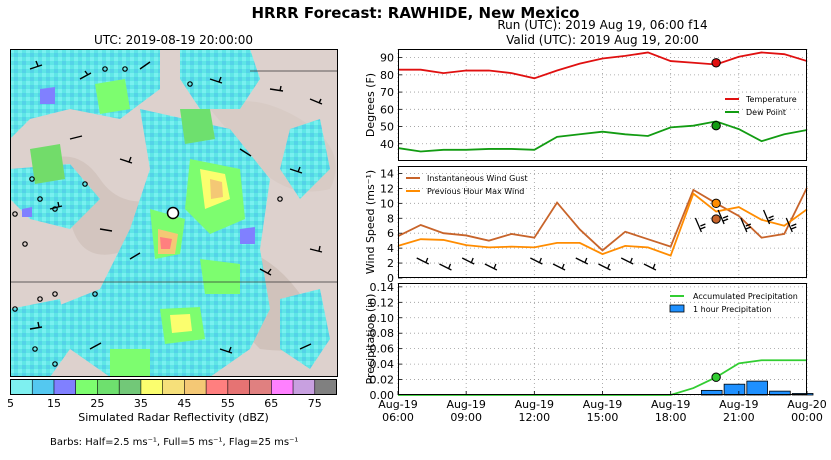  What do you see at coordinates (390, 248) in the screenshot?
I see `ytick-label: 4` at bounding box center [390, 248].